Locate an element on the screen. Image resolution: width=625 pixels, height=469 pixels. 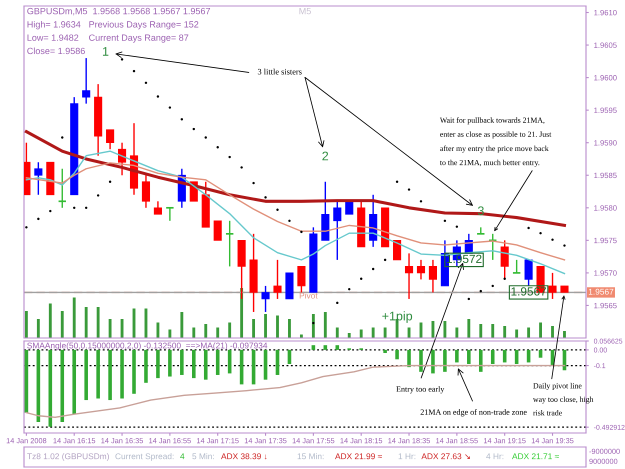
text: 5 Min: is located at coordinates (203, 456).